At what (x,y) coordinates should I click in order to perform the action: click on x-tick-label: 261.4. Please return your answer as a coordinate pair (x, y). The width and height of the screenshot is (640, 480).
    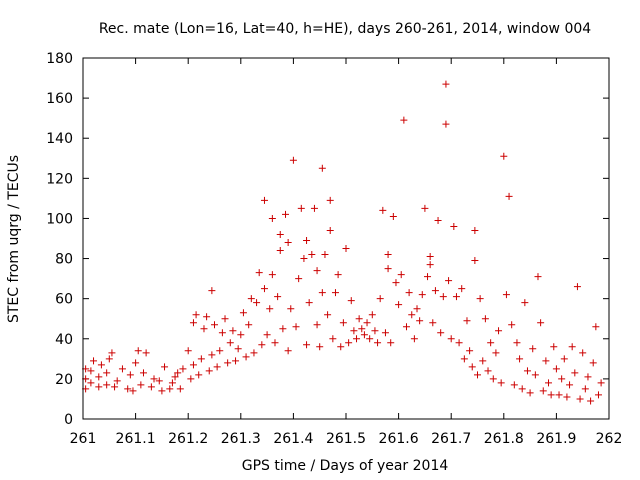
    Looking at the image, I should click on (293, 439).